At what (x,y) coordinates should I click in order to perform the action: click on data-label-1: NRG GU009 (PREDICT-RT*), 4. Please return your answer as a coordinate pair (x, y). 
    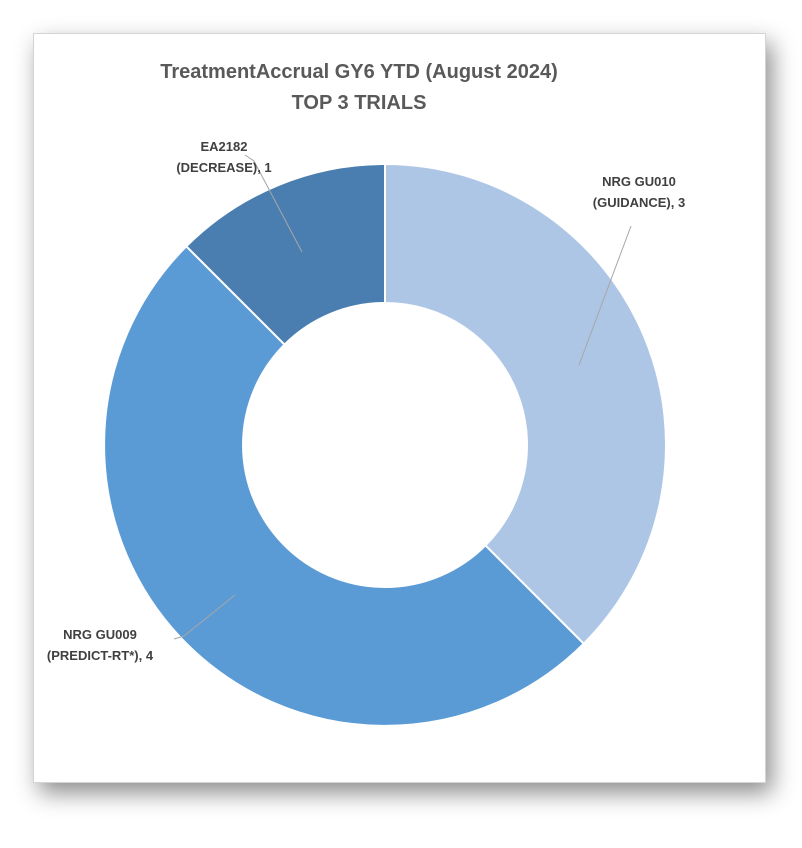
    Looking at the image, I should click on (100, 645).